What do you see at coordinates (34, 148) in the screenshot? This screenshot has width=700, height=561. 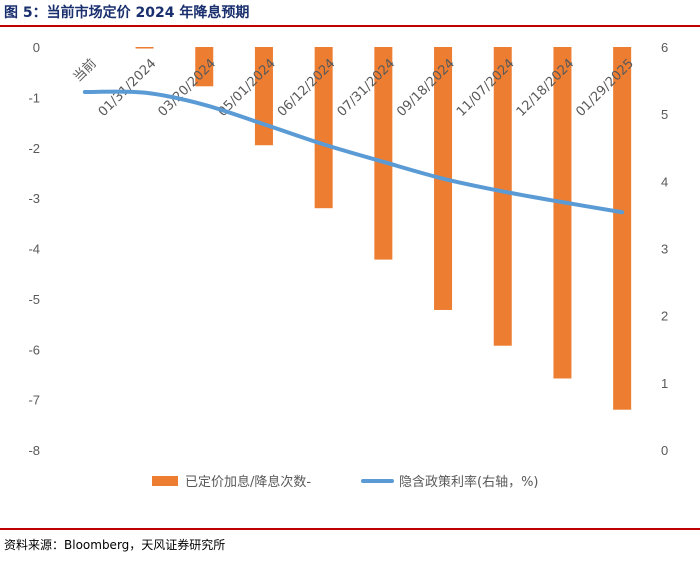 I see `left-axis-tick: -2` at bounding box center [34, 148].